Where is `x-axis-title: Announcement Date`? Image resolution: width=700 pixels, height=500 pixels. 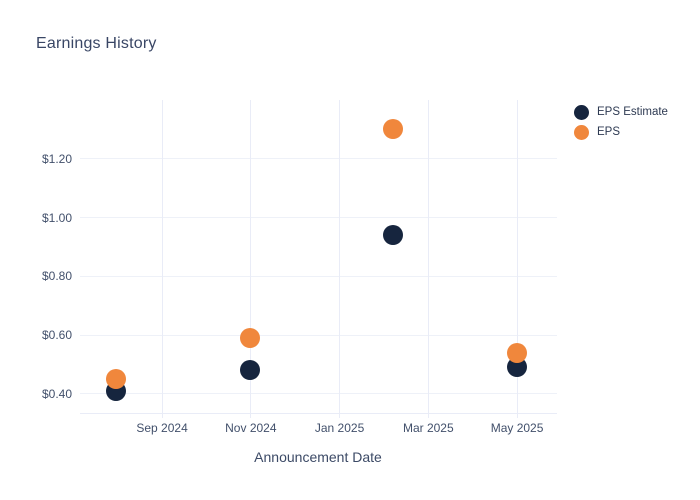
x-axis-title: Announcement Date is located at coordinates (318, 457).